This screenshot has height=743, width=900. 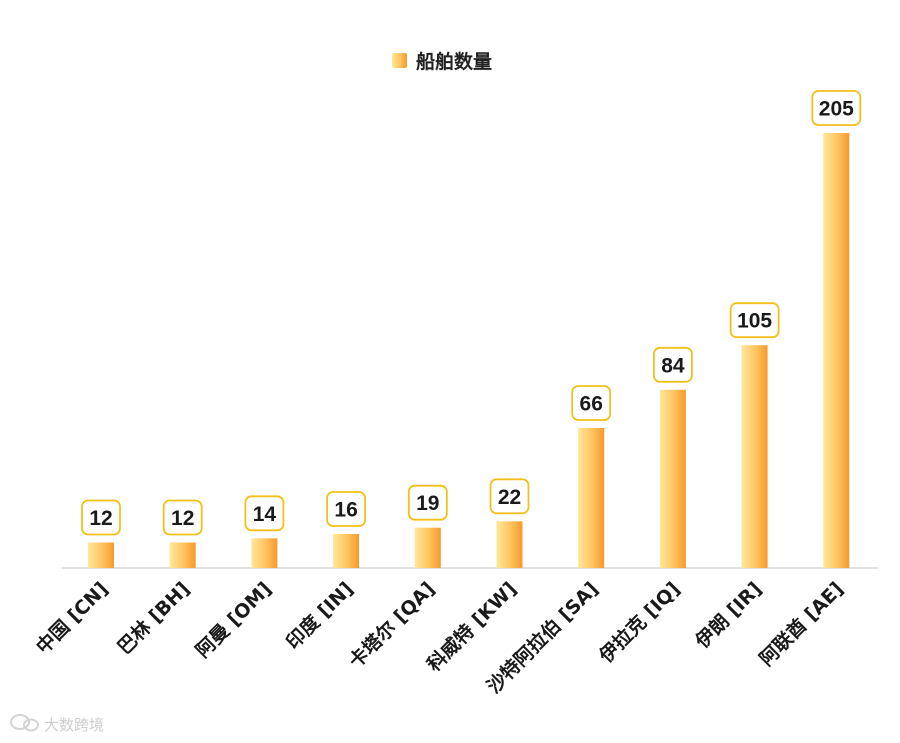 What do you see at coordinates (234, 620) in the screenshot?
I see `x-tick-label: 阿曼 [OM]` at bounding box center [234, 620].